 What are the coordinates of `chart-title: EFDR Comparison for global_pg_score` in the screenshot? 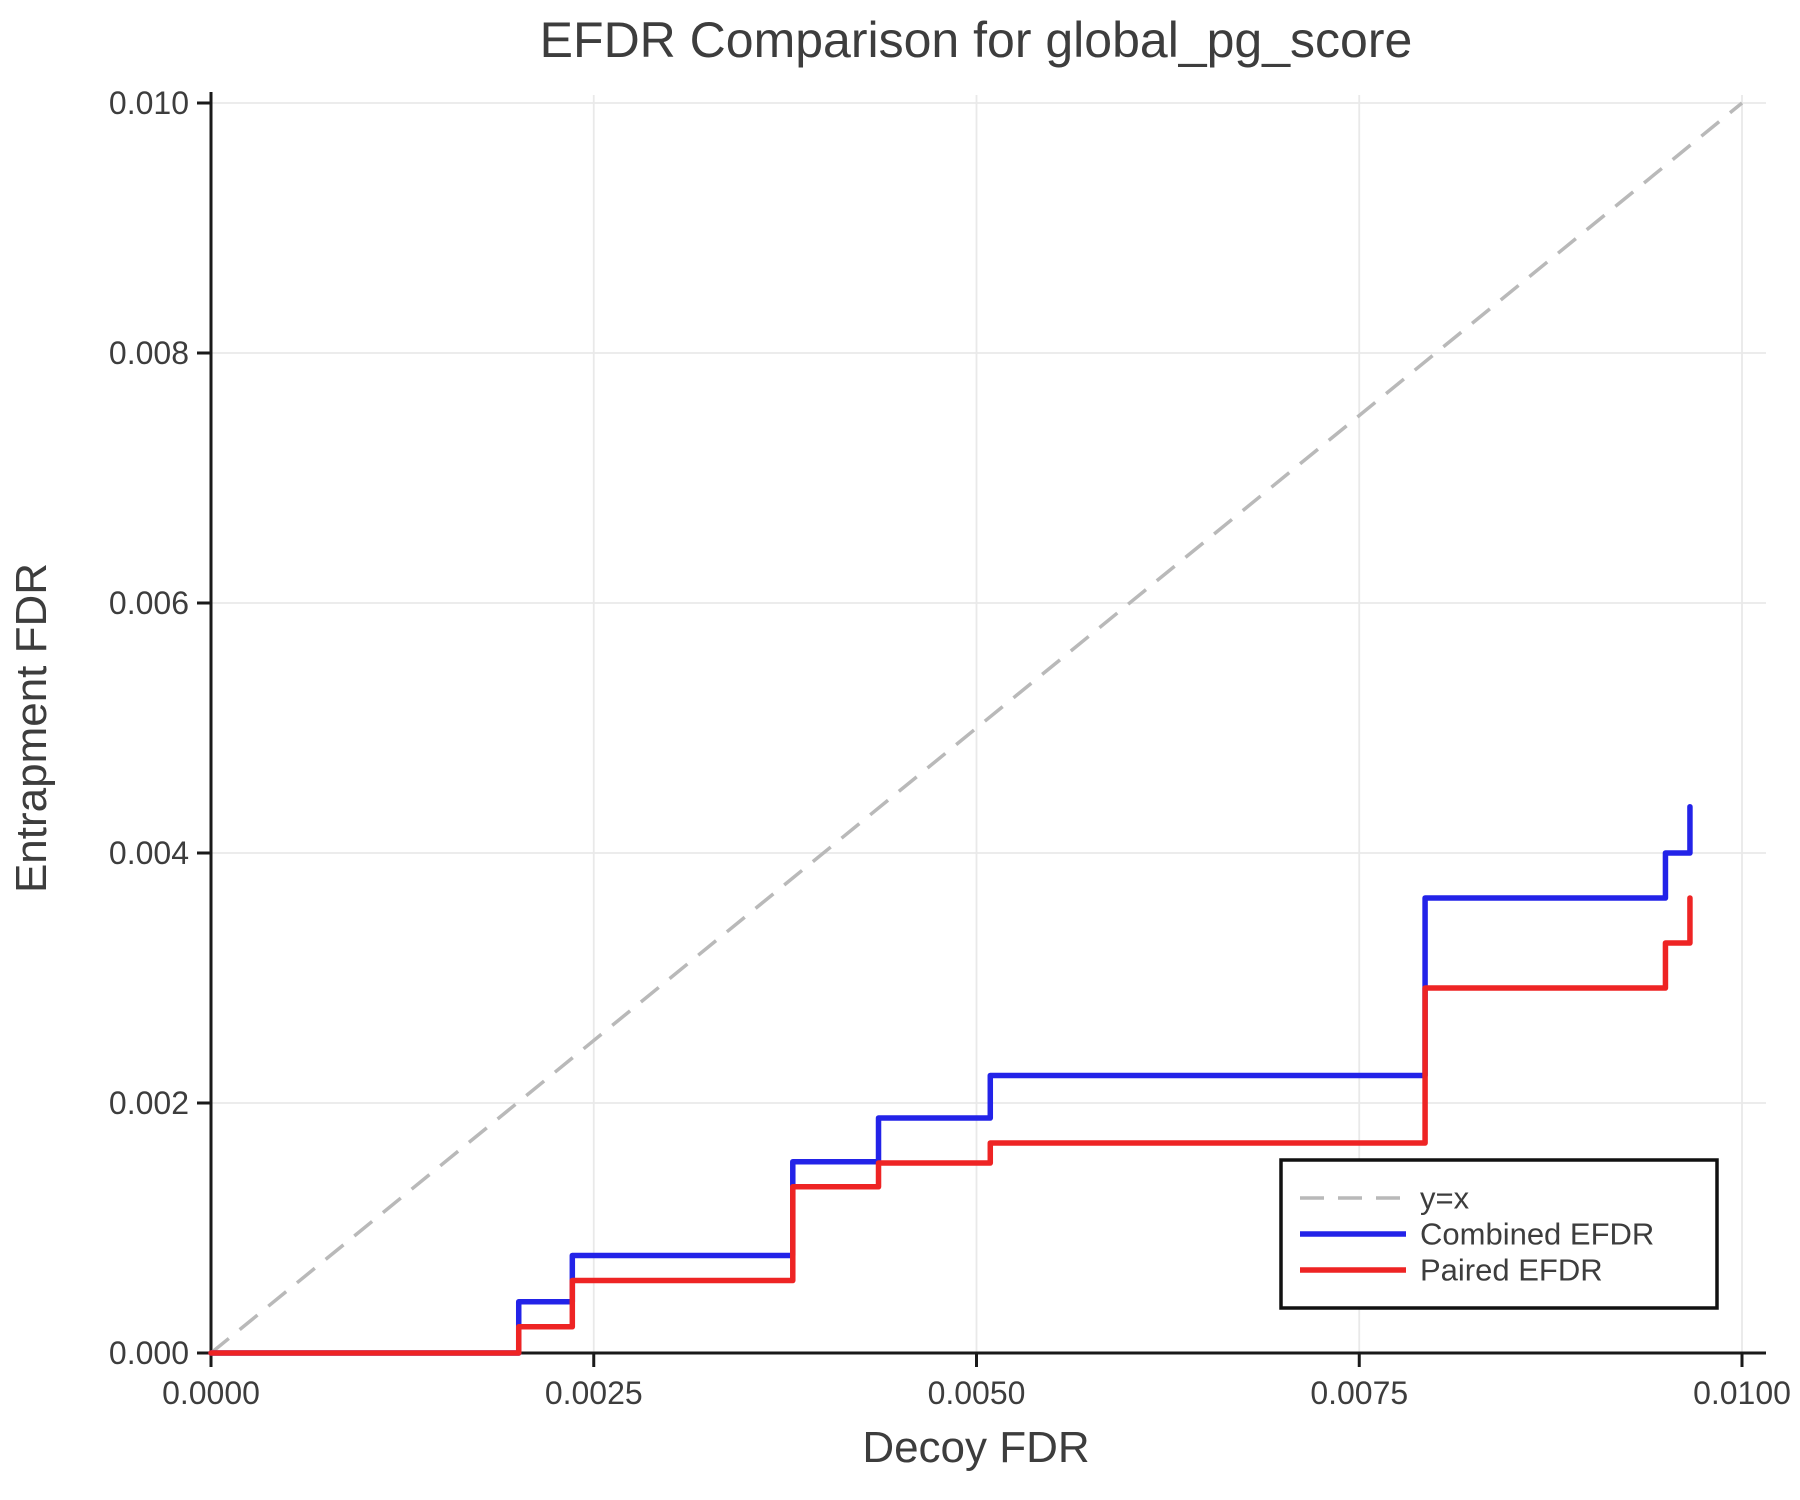 It's located at (976, 40).